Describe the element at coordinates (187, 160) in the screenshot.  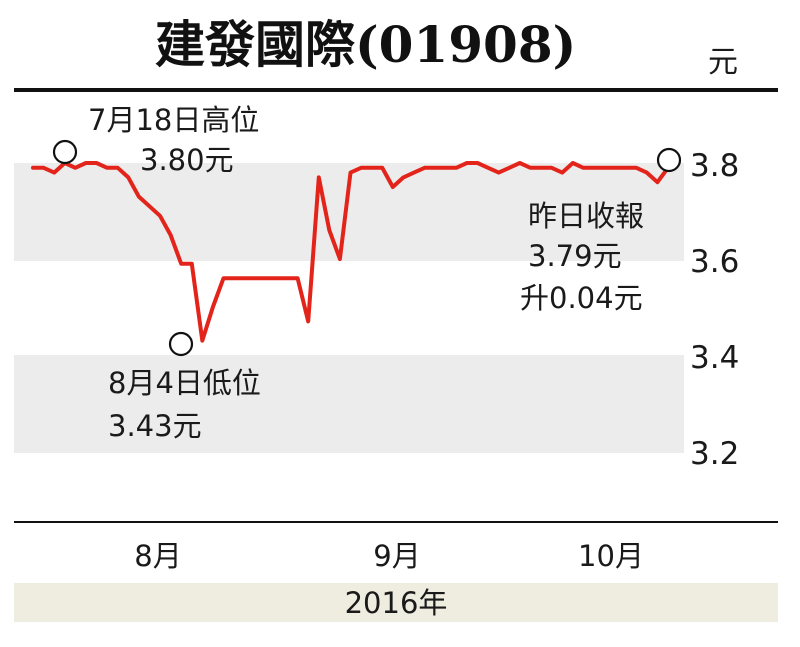
I see `high-annotation-value: 3.80元` at that location.